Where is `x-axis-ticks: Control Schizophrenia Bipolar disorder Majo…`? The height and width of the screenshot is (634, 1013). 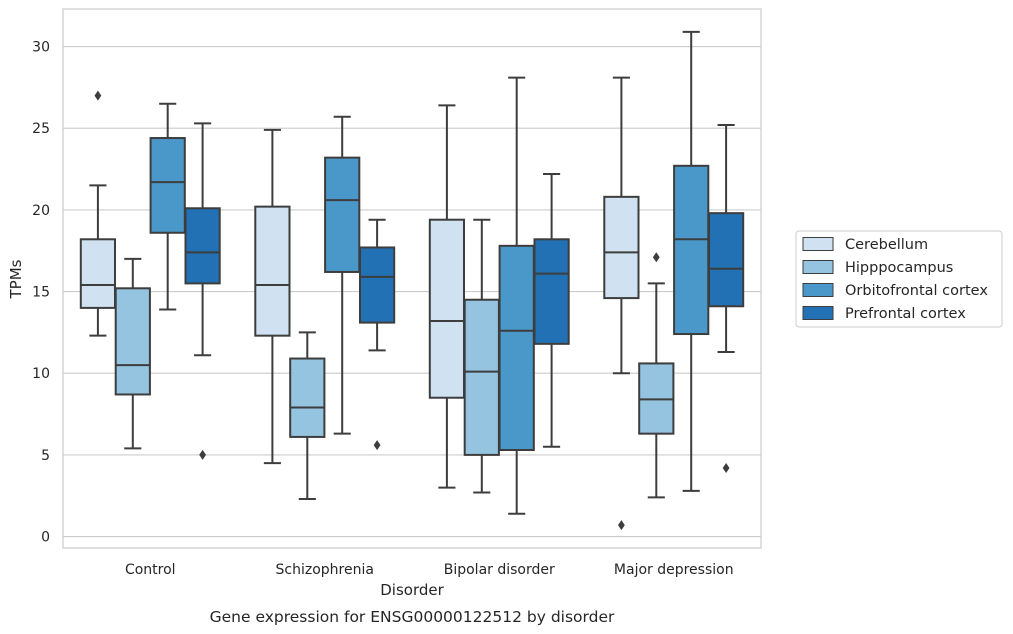 x-axis-ticks: Control Schizophrenia Bipolar disorder Majo… is located at coordinates (429, 570).